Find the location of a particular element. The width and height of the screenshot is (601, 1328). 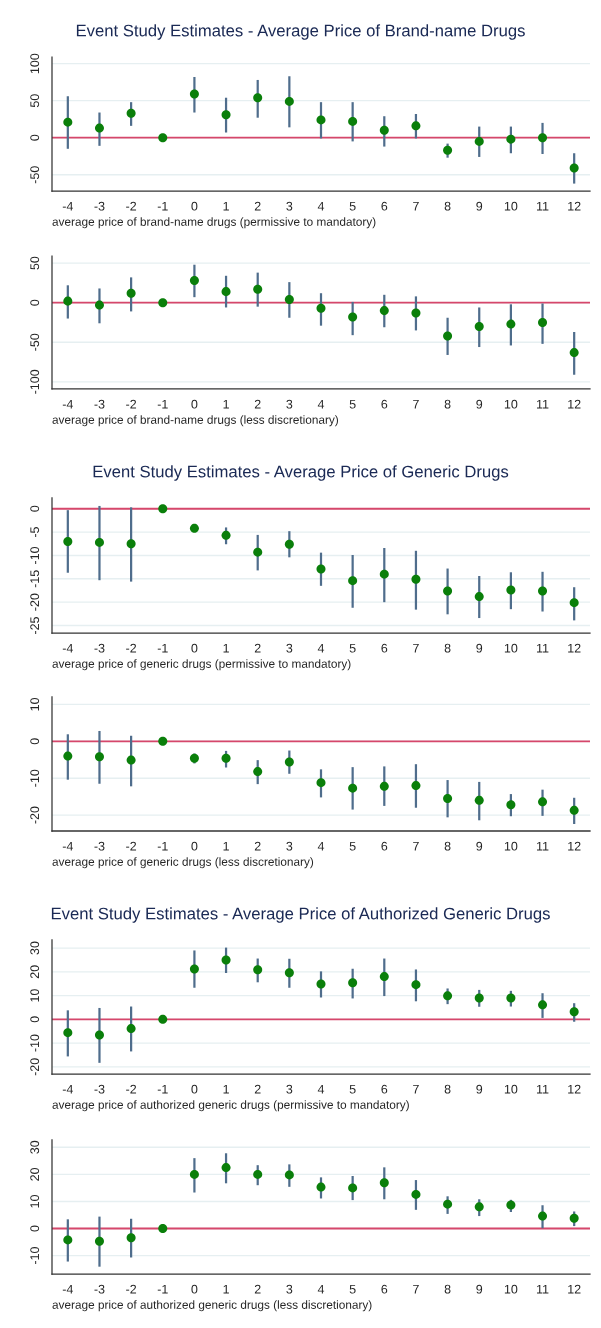

x-axis-title: average price of authorized generic drugs (permissive to mandatory) is located at coordinates (230, 1106).